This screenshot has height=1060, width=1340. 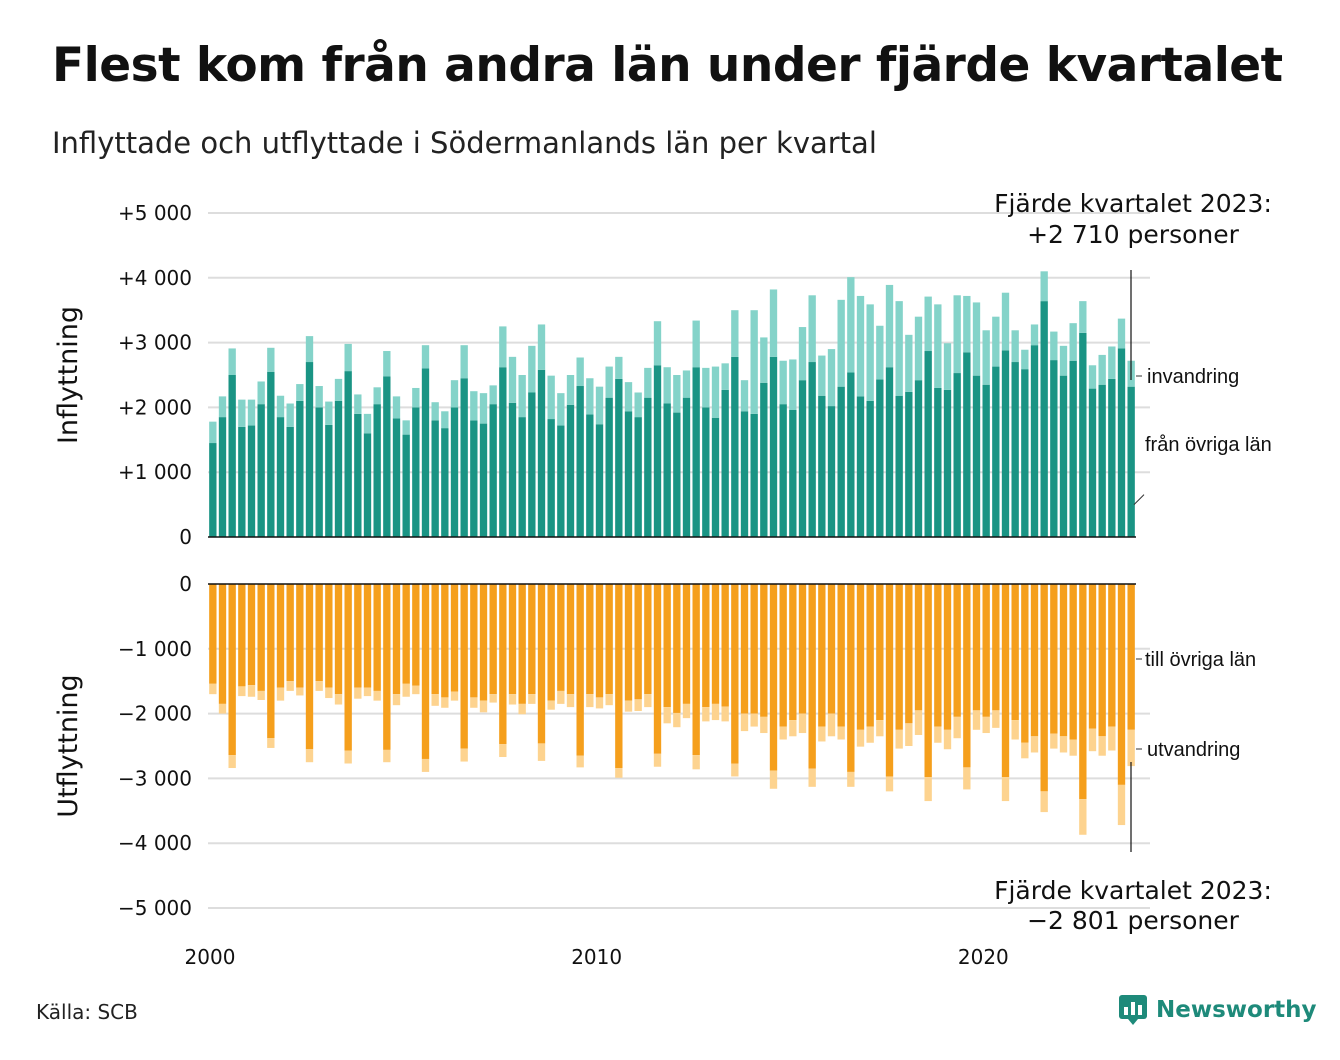 I want to click on y-tick-label: −3 000, so click(x=155, y=778).